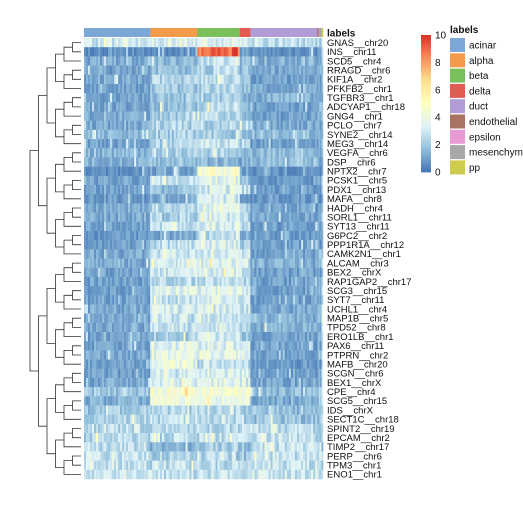 The height and width of the screenshot is (515, 523). Describe the element at coordinates (363, 420) in the screenshot. I see `gene-label: SECT1C__chr18` at that location.